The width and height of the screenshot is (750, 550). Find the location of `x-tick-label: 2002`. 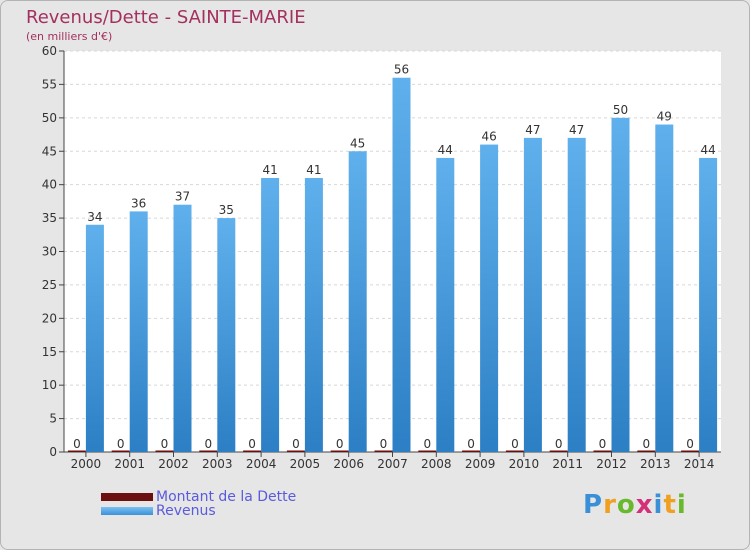

x-tick-label: 2002 is located at coordinates (173, 464).